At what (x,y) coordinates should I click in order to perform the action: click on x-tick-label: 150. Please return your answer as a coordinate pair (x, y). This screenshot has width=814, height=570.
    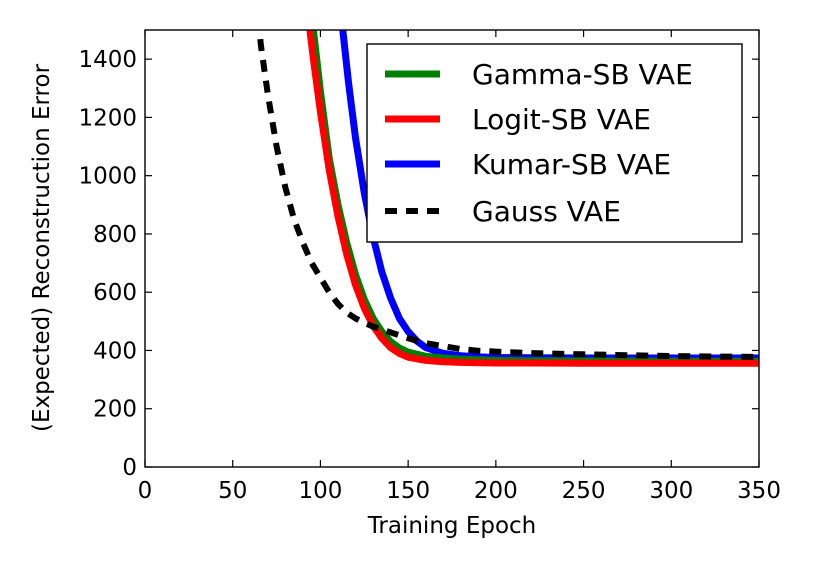
    Looking at the image, I should click on (408, 491).